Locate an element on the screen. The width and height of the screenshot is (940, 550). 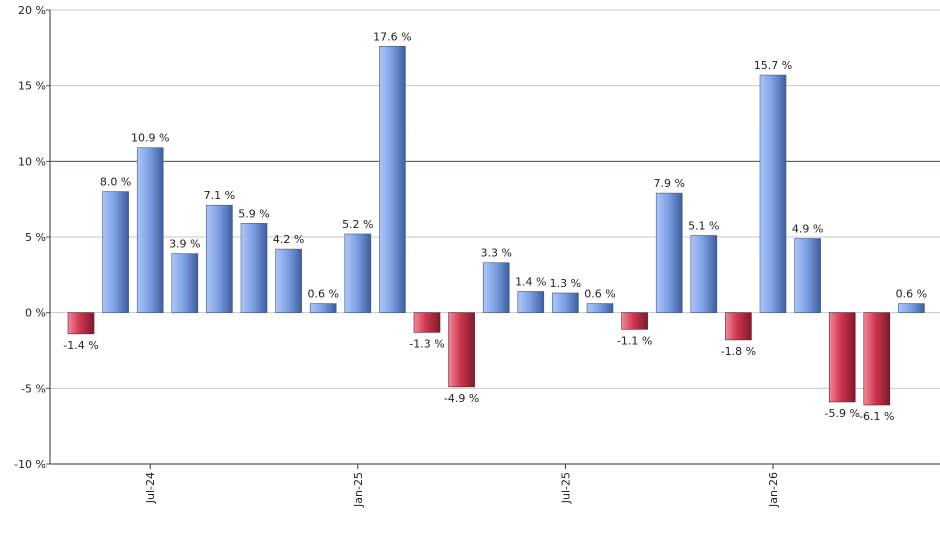
y-tick-label: 5 % is located at coordinates (35, 237).